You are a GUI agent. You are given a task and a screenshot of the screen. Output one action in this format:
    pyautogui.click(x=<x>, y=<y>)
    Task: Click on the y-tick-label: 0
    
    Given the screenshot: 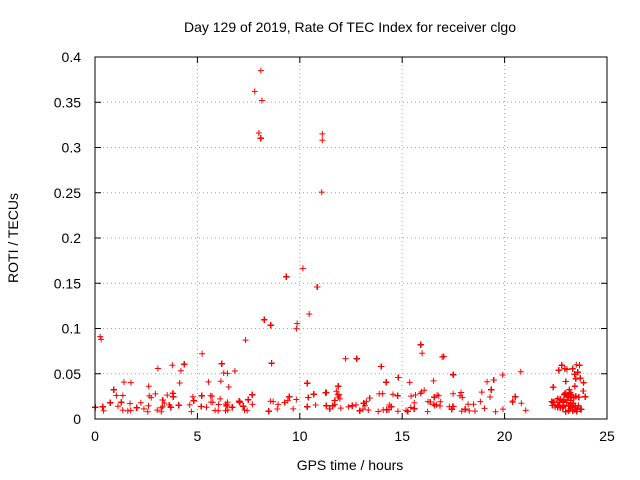 What is the action you would take?
    pyautogui.click(x=77, y=419)
    